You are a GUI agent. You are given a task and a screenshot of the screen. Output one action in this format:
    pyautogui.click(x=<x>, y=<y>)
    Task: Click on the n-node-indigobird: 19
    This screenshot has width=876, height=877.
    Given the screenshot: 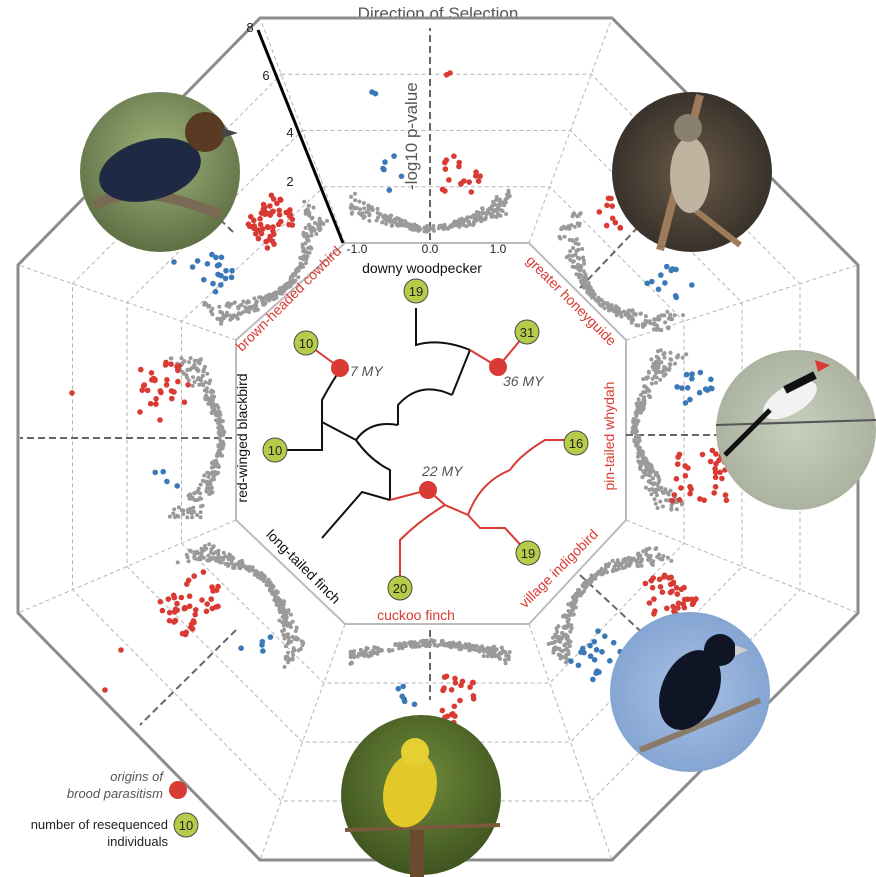 What is the action you would take?
    pyautogui.click(x=528, y=553)
    